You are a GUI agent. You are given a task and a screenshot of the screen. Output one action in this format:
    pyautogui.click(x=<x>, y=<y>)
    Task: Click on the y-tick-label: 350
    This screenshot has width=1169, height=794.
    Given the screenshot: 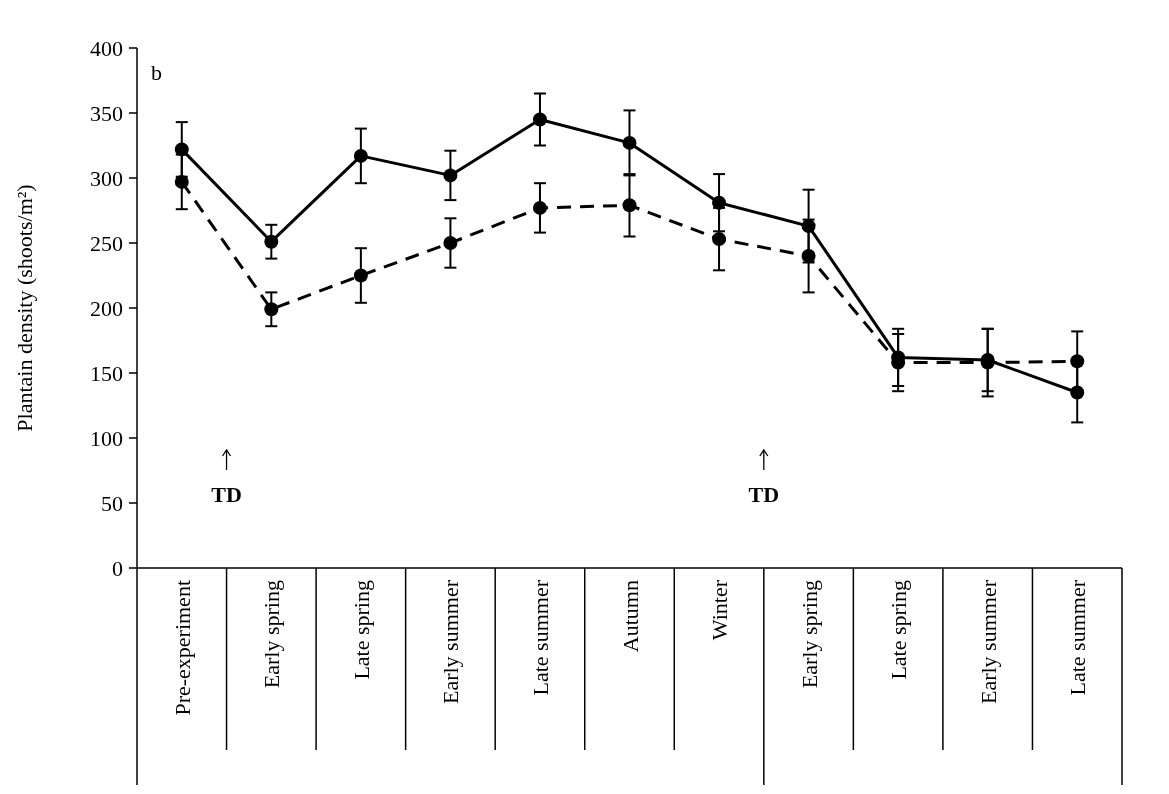 What is the action you would take?
    pyautogui.click(x=106, y=113)
    